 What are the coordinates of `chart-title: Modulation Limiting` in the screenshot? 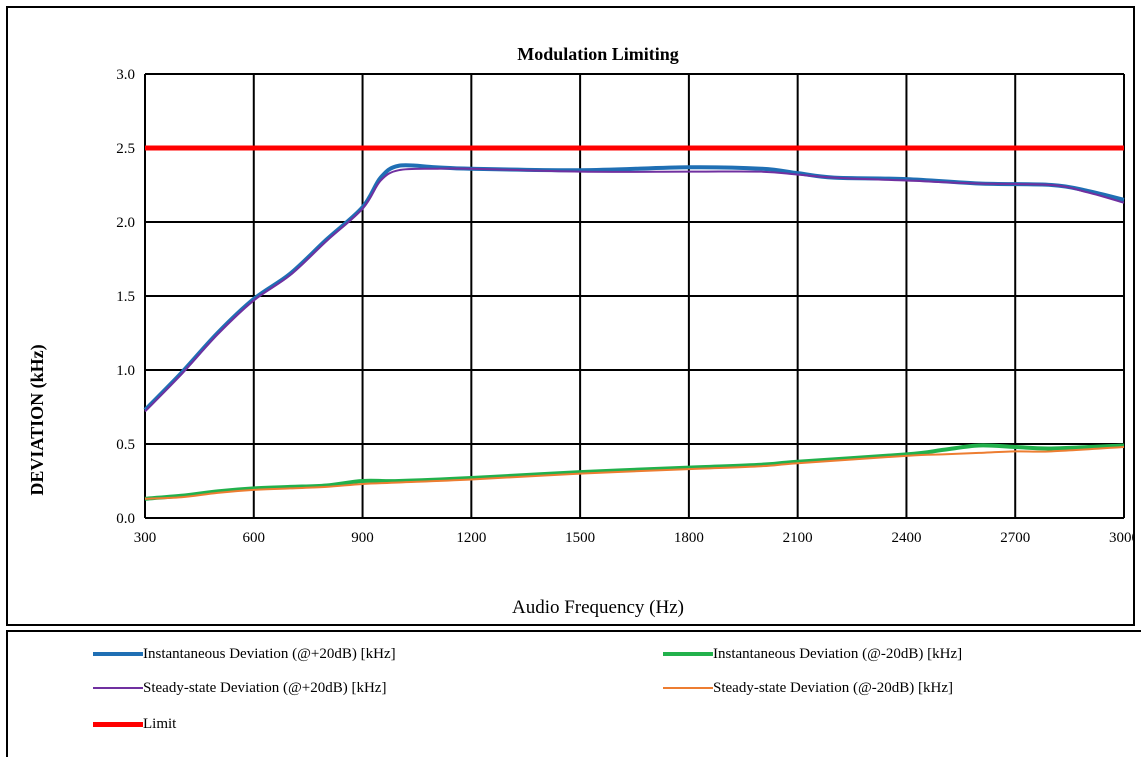 It's located at (598, 54).